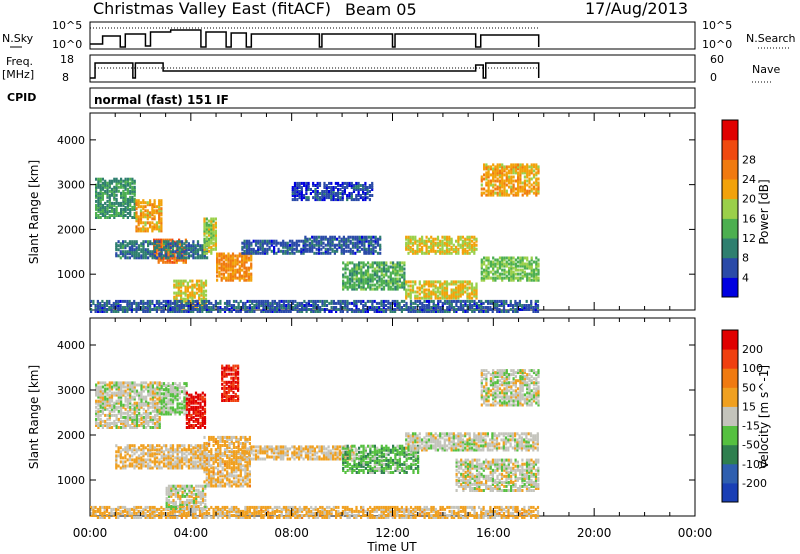  Describe the element at coordinates (399, 35) in the screenshot. I see `nsky-panel: N.Sky 10^5 10^0 10^5 10^0 N.Search` at that location.